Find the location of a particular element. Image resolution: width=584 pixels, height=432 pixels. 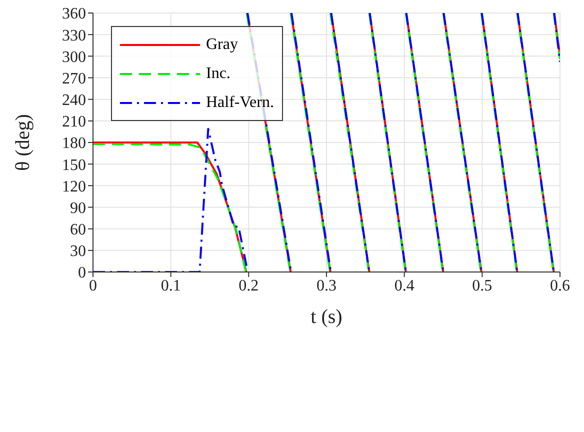

x-tick-label: 0.3 is located at coordinates (326, 285).